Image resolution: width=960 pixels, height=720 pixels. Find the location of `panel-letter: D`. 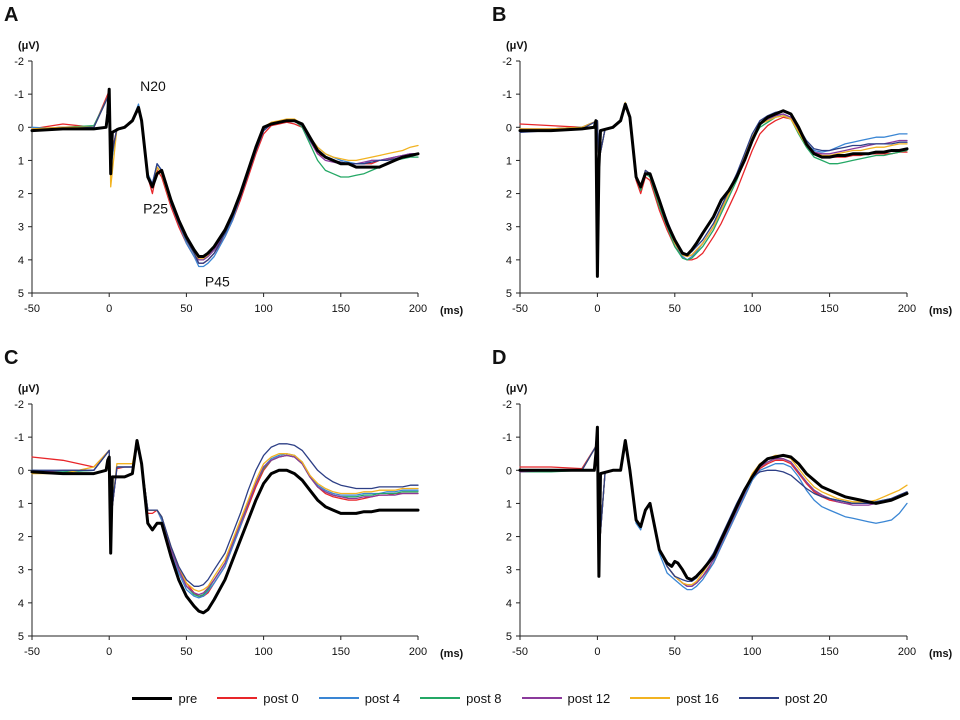

panel-letter: D is located at coordinates (499, 358).